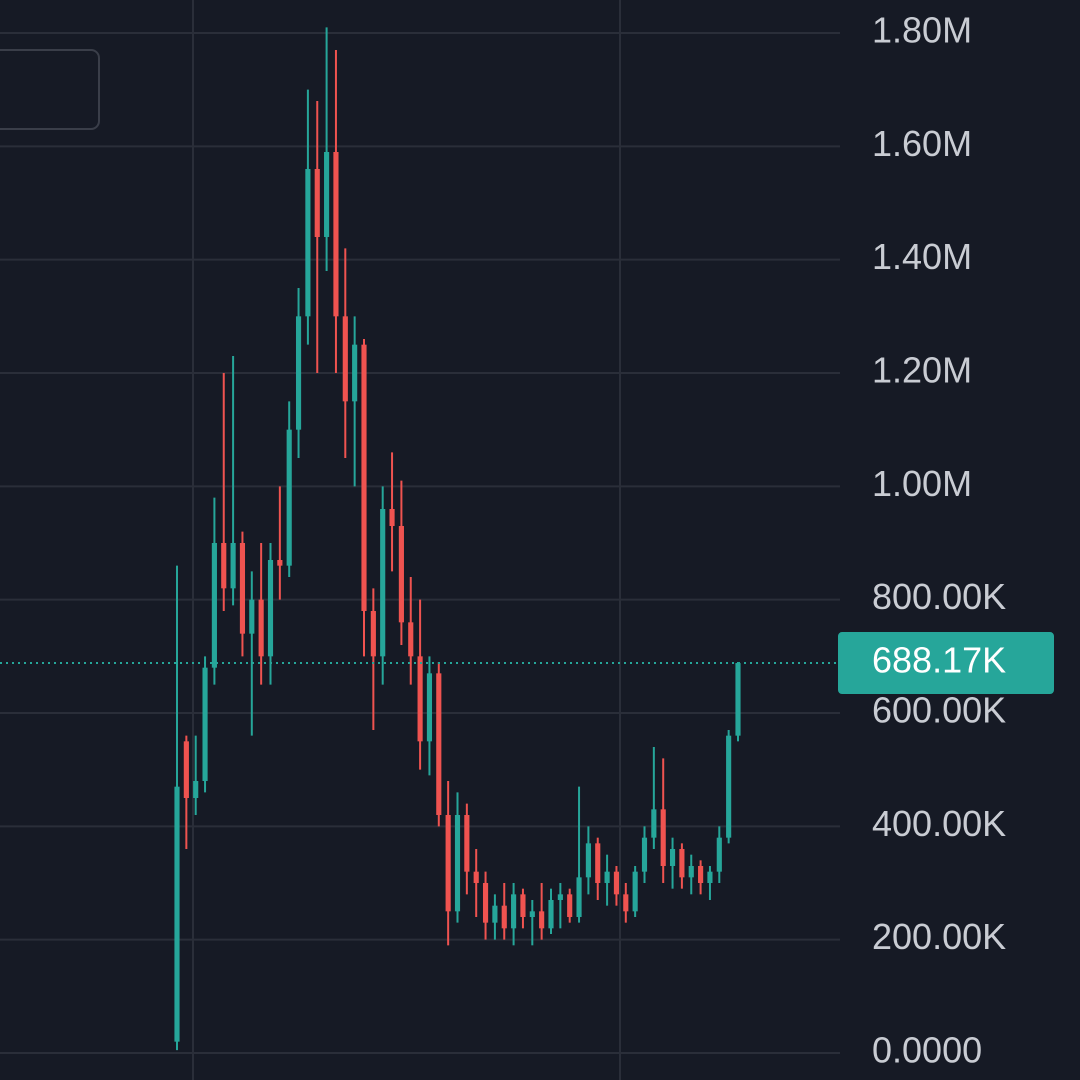 Image resolution: width=1080 pixels, height=1080 pixels. I want to click on y-tick-label: 0.0000, so click(927, 1050).